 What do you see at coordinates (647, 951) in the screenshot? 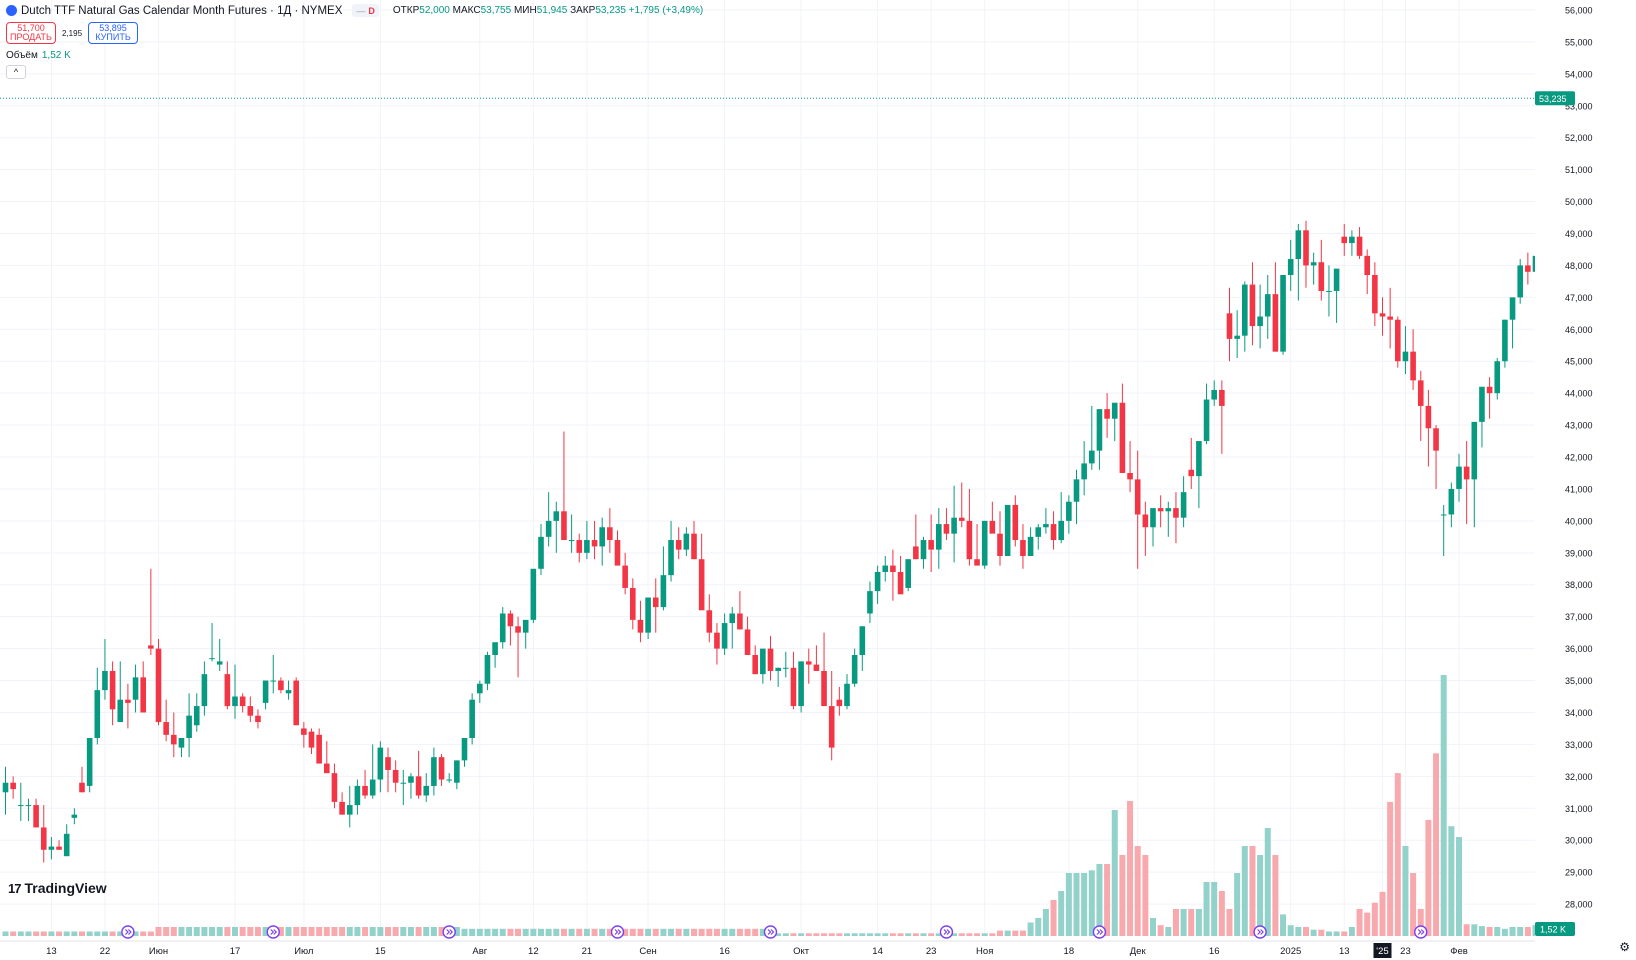
I see `time-tick-label: Сен` at bounding box center [647, 951].